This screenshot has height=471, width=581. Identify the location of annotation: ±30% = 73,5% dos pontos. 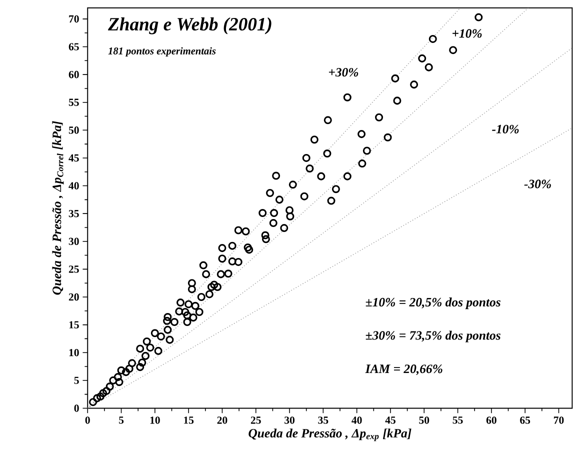
(433, 336).